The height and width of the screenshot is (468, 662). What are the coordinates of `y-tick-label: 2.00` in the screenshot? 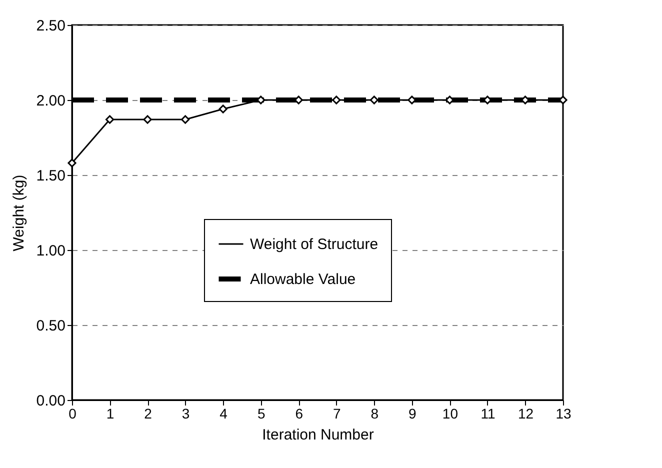 It's located at (51, 101).